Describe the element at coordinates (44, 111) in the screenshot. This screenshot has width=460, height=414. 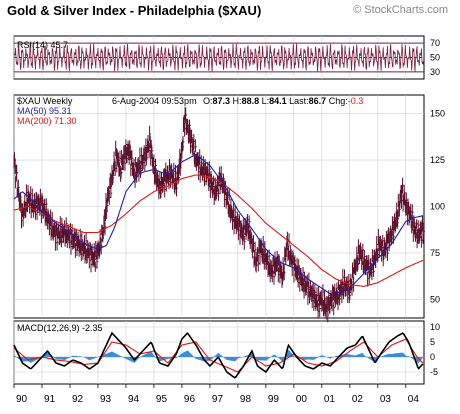
I see `ma50-legend: MA(50) 95.31` at that location.